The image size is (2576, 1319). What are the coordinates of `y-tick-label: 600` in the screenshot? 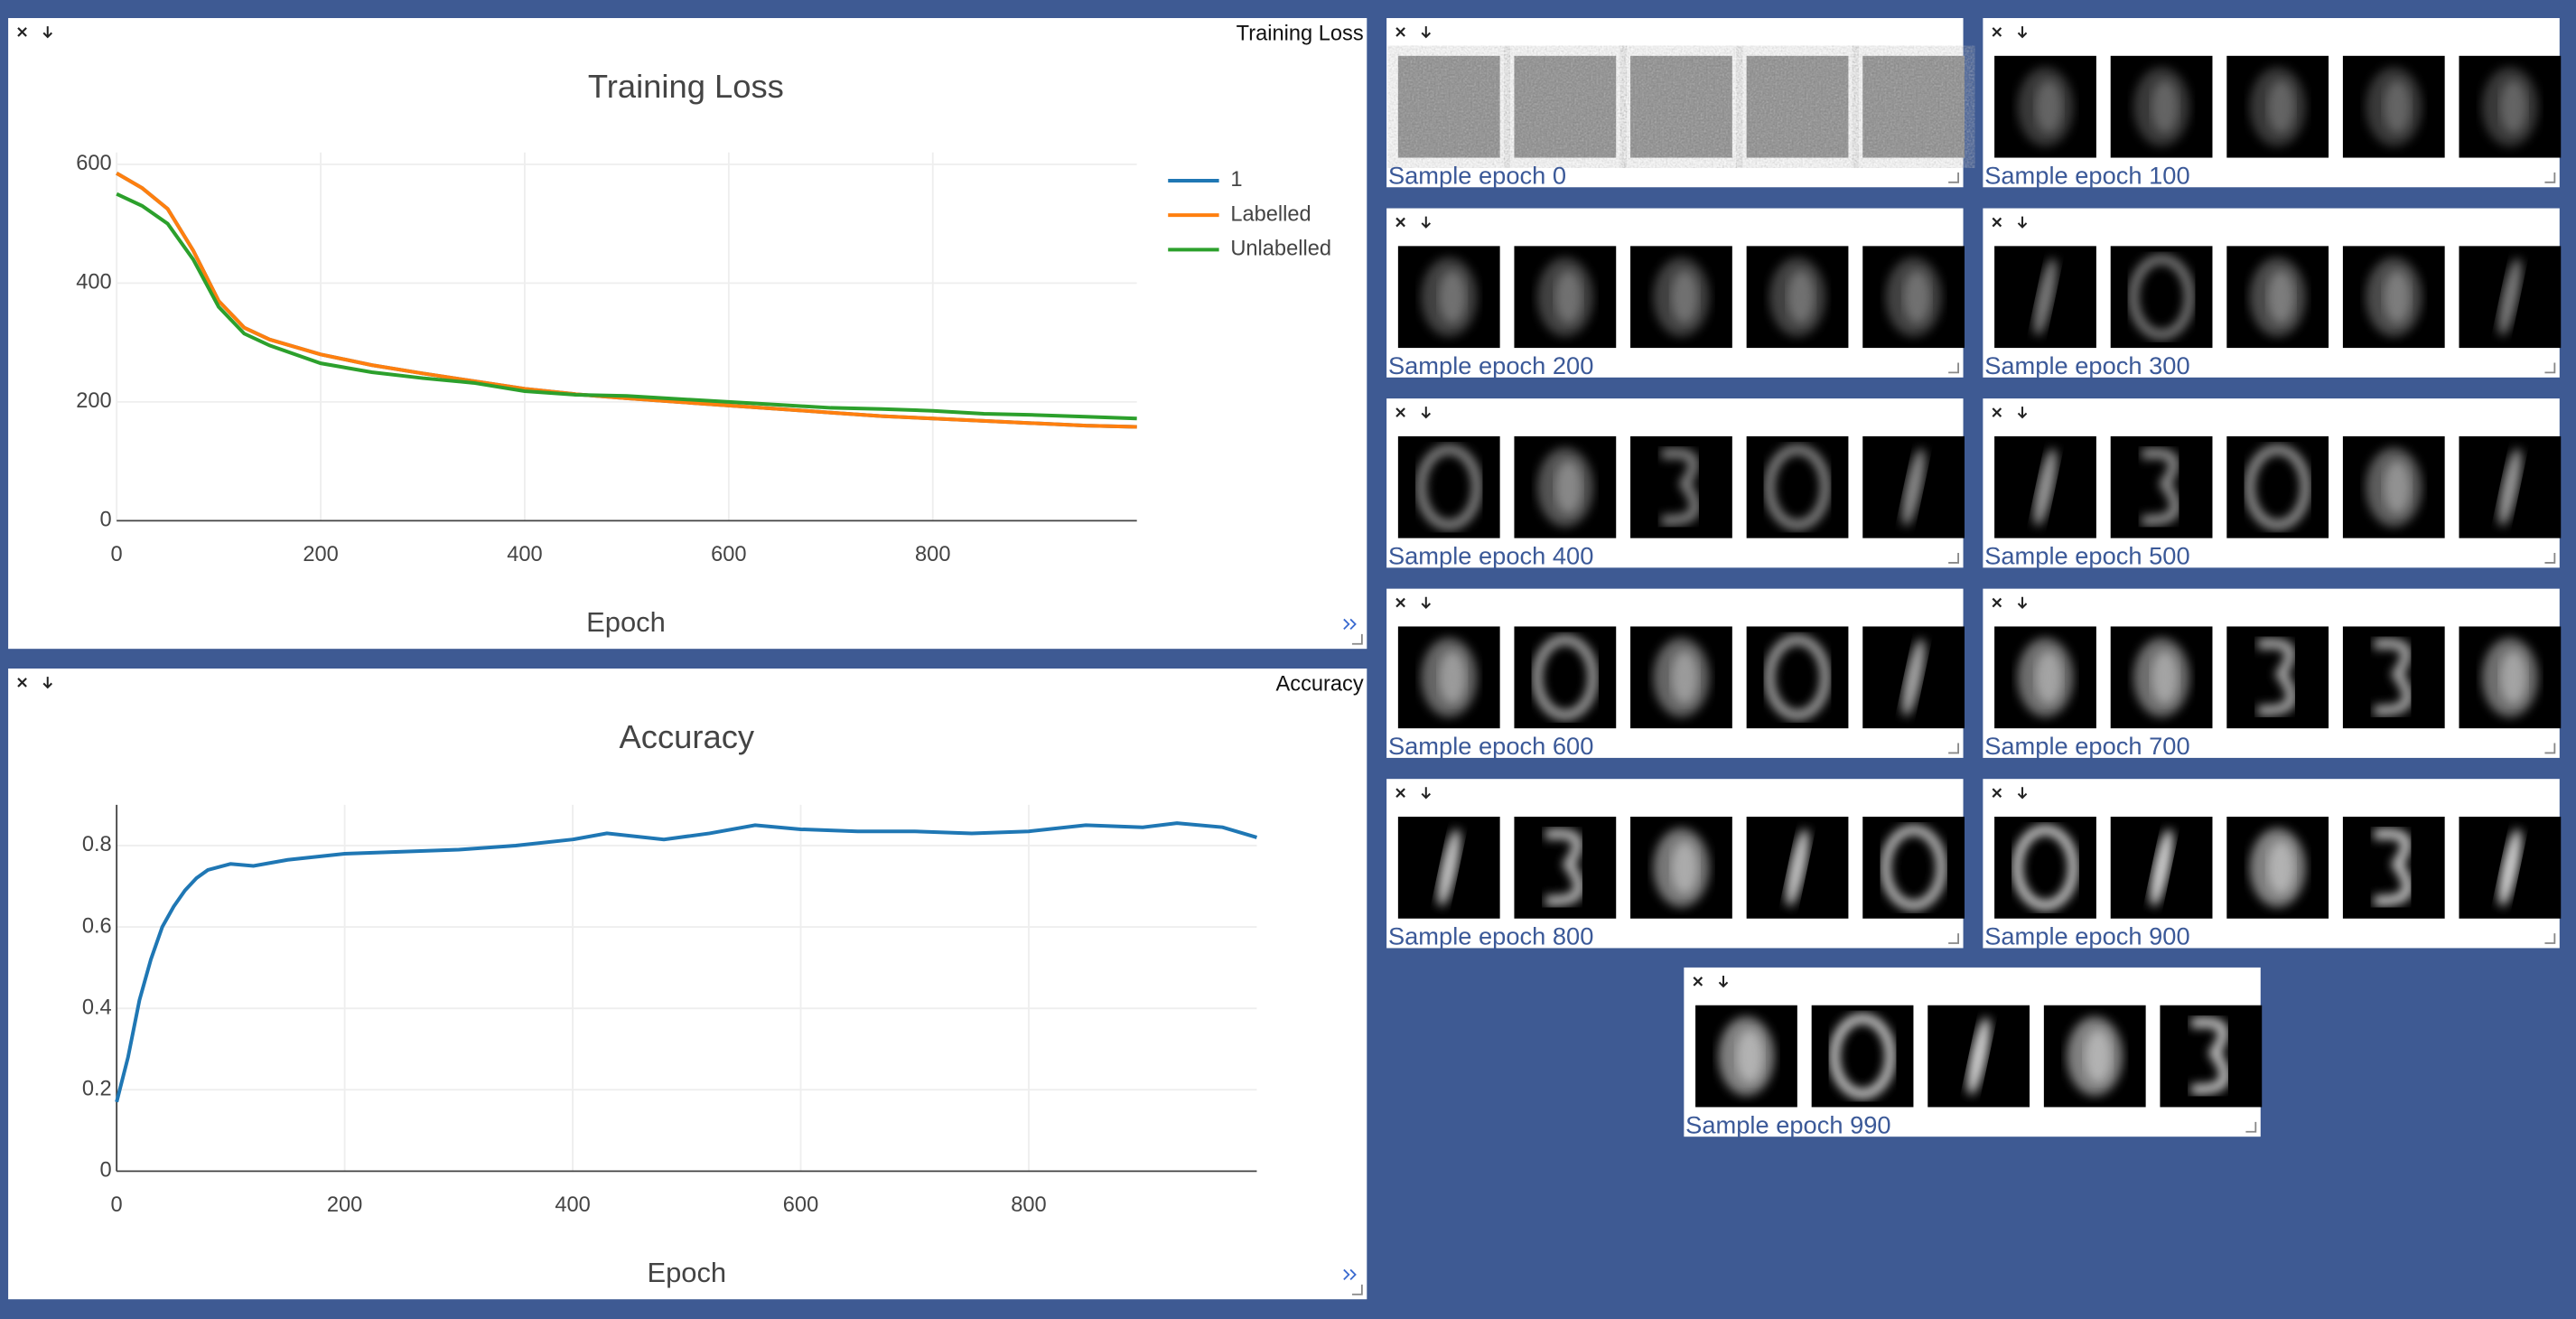 It's located at (93, 163).